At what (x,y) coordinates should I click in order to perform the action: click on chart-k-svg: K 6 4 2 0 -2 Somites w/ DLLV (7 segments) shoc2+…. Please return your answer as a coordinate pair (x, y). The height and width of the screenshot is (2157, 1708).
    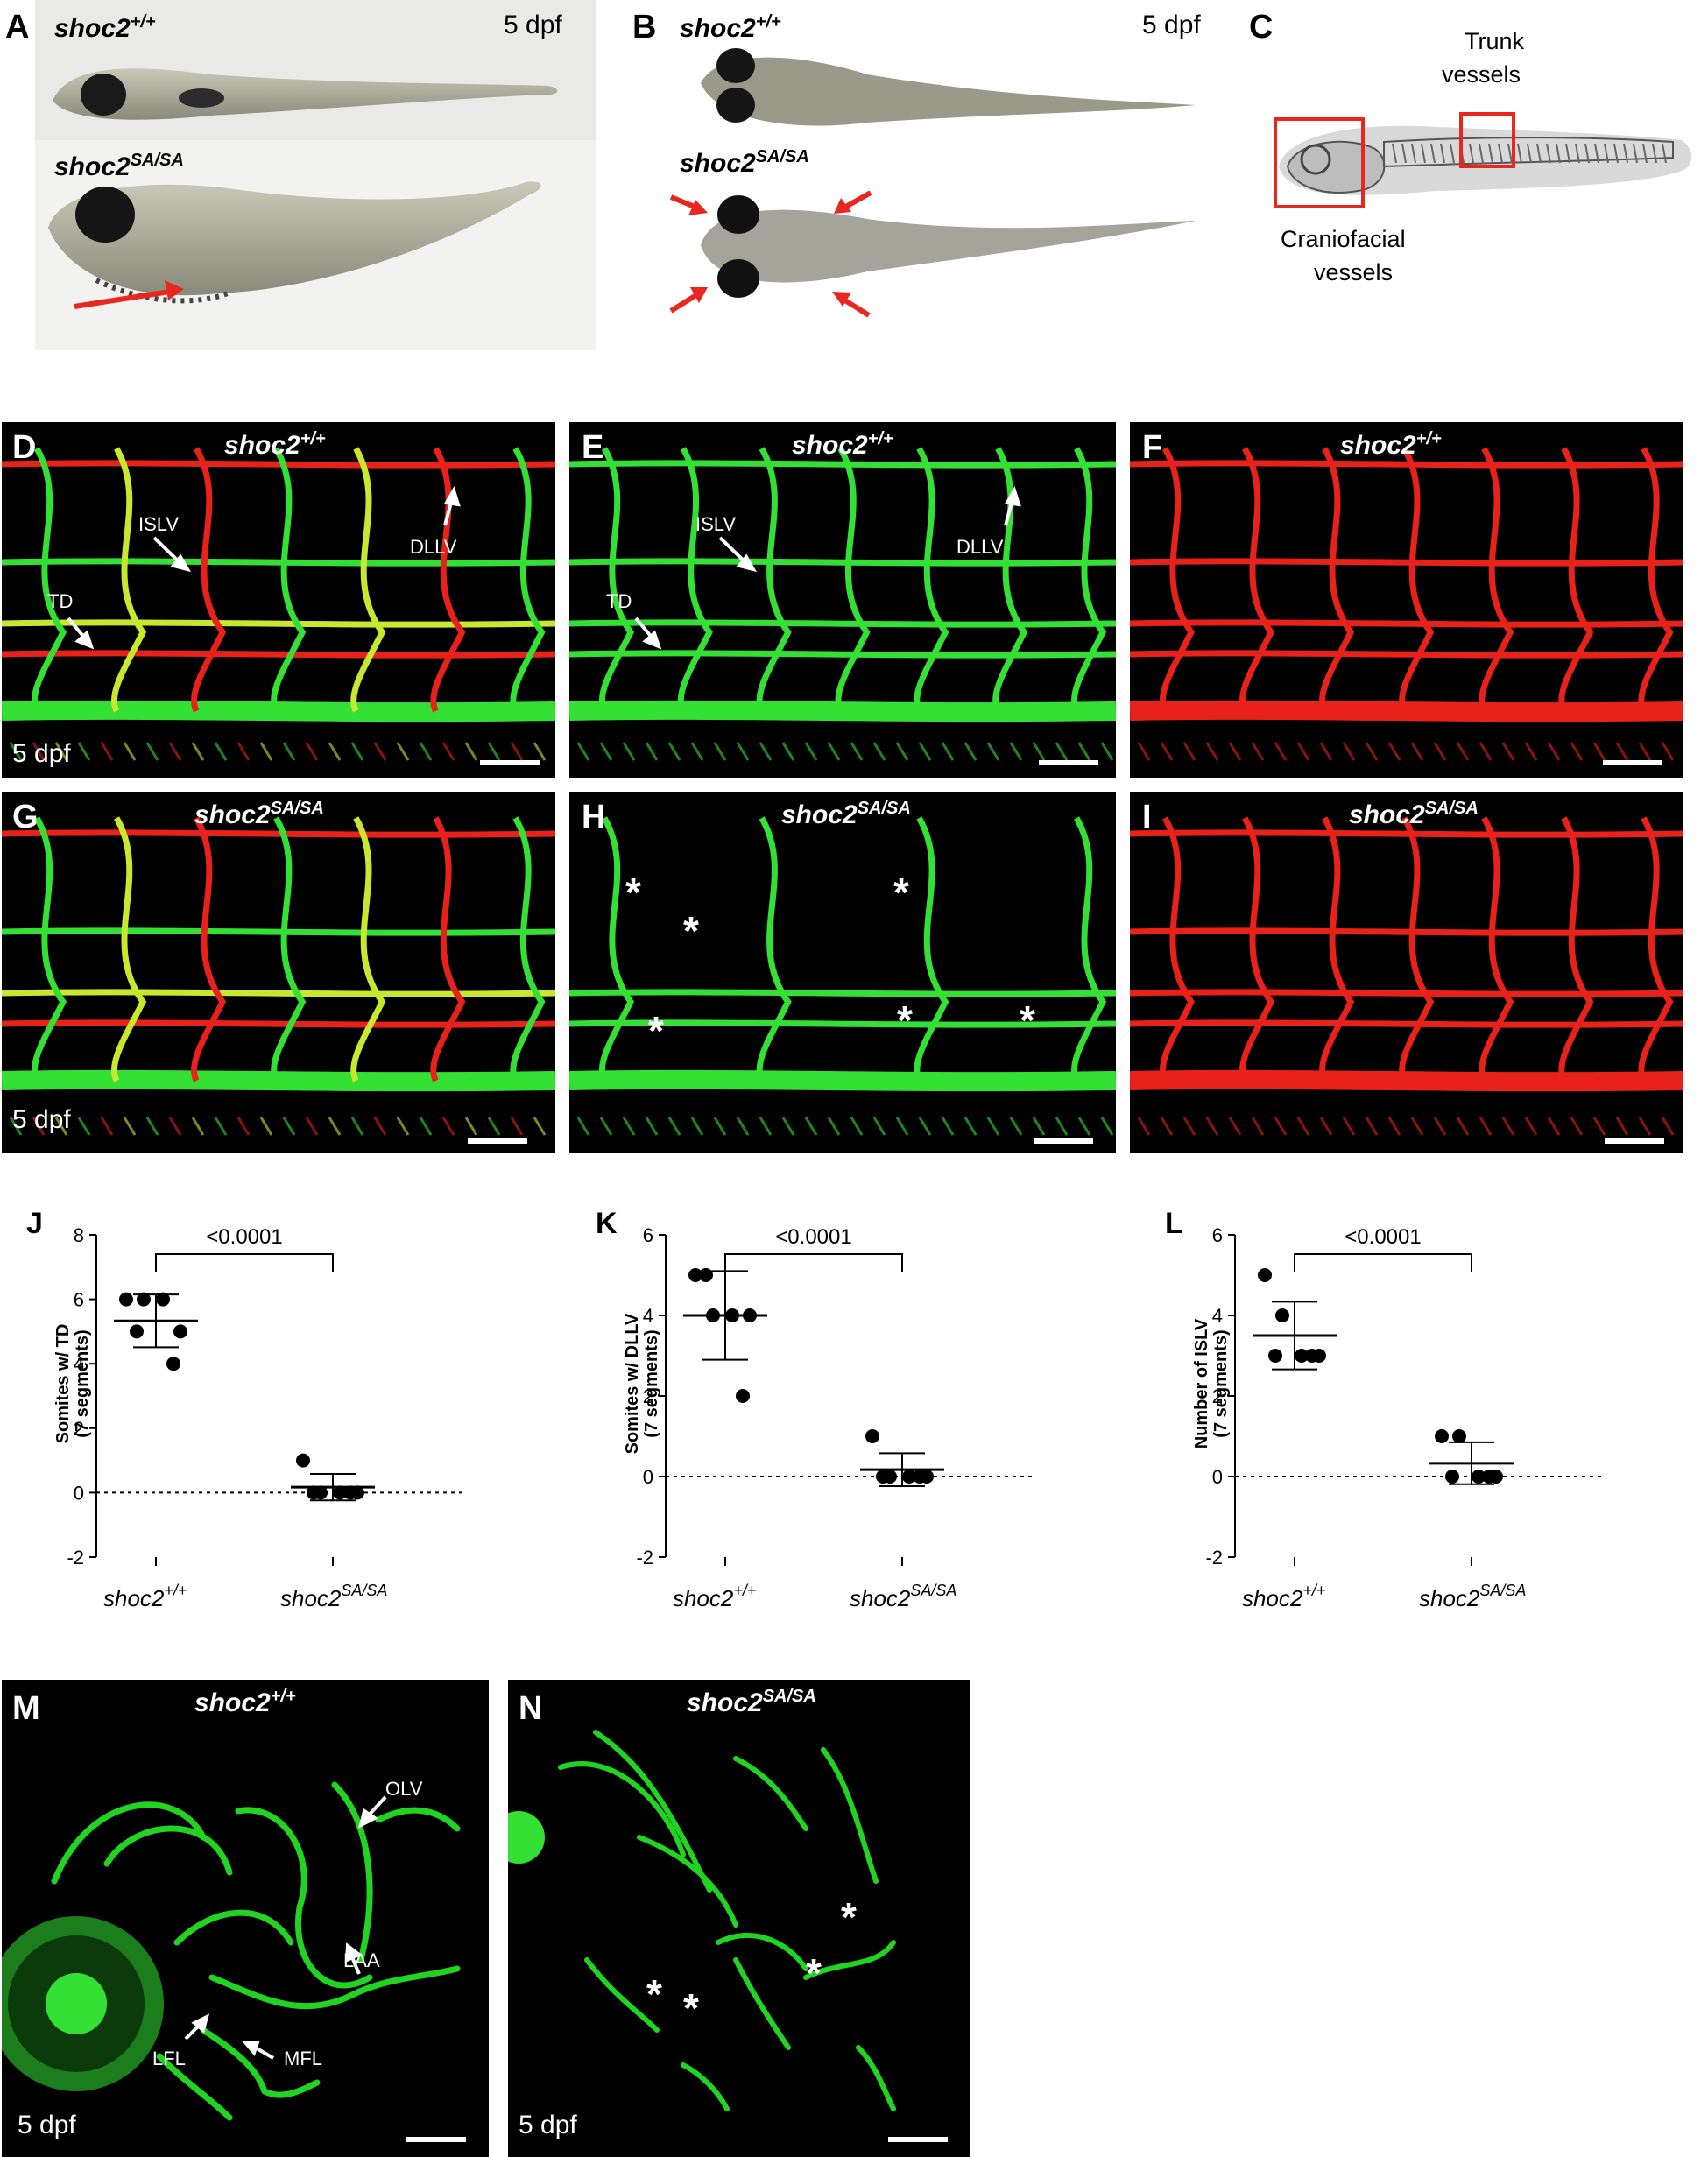
    Looking at the image, I should click on (815, 1409).